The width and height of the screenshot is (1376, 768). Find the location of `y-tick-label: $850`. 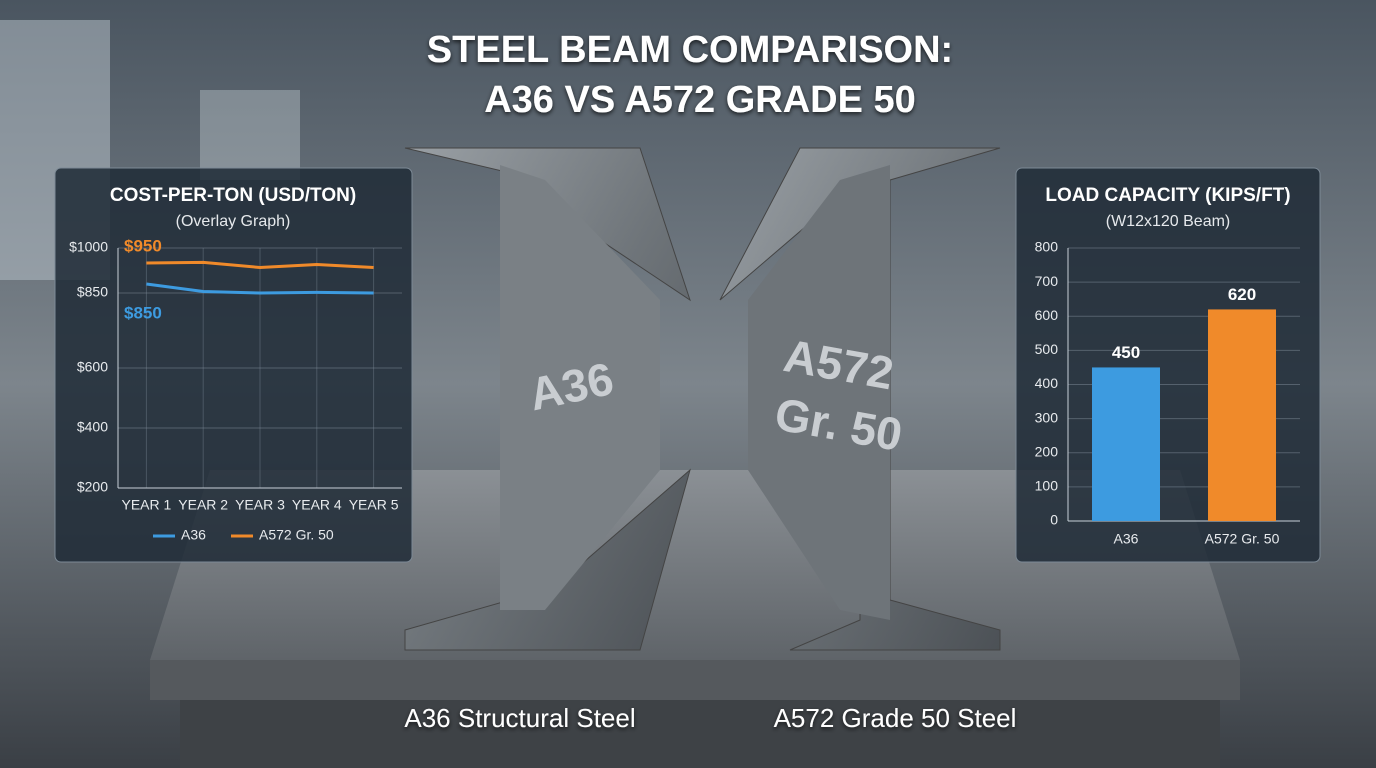

y-tick-label: $850 is located at coordinates (92, 292).